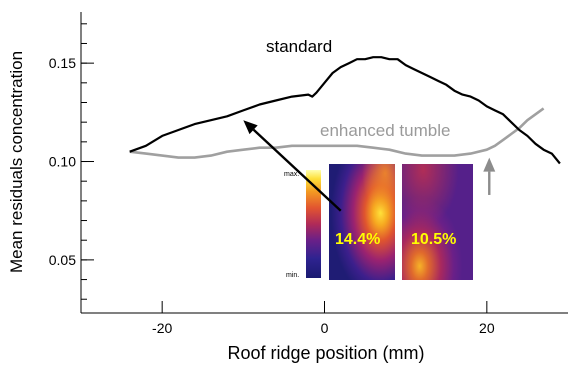 This screenshot has width=570, height=368. Describe the element at coordinates (302, 224) in the screenshot. I see `colorbar: max. min.` at that location.